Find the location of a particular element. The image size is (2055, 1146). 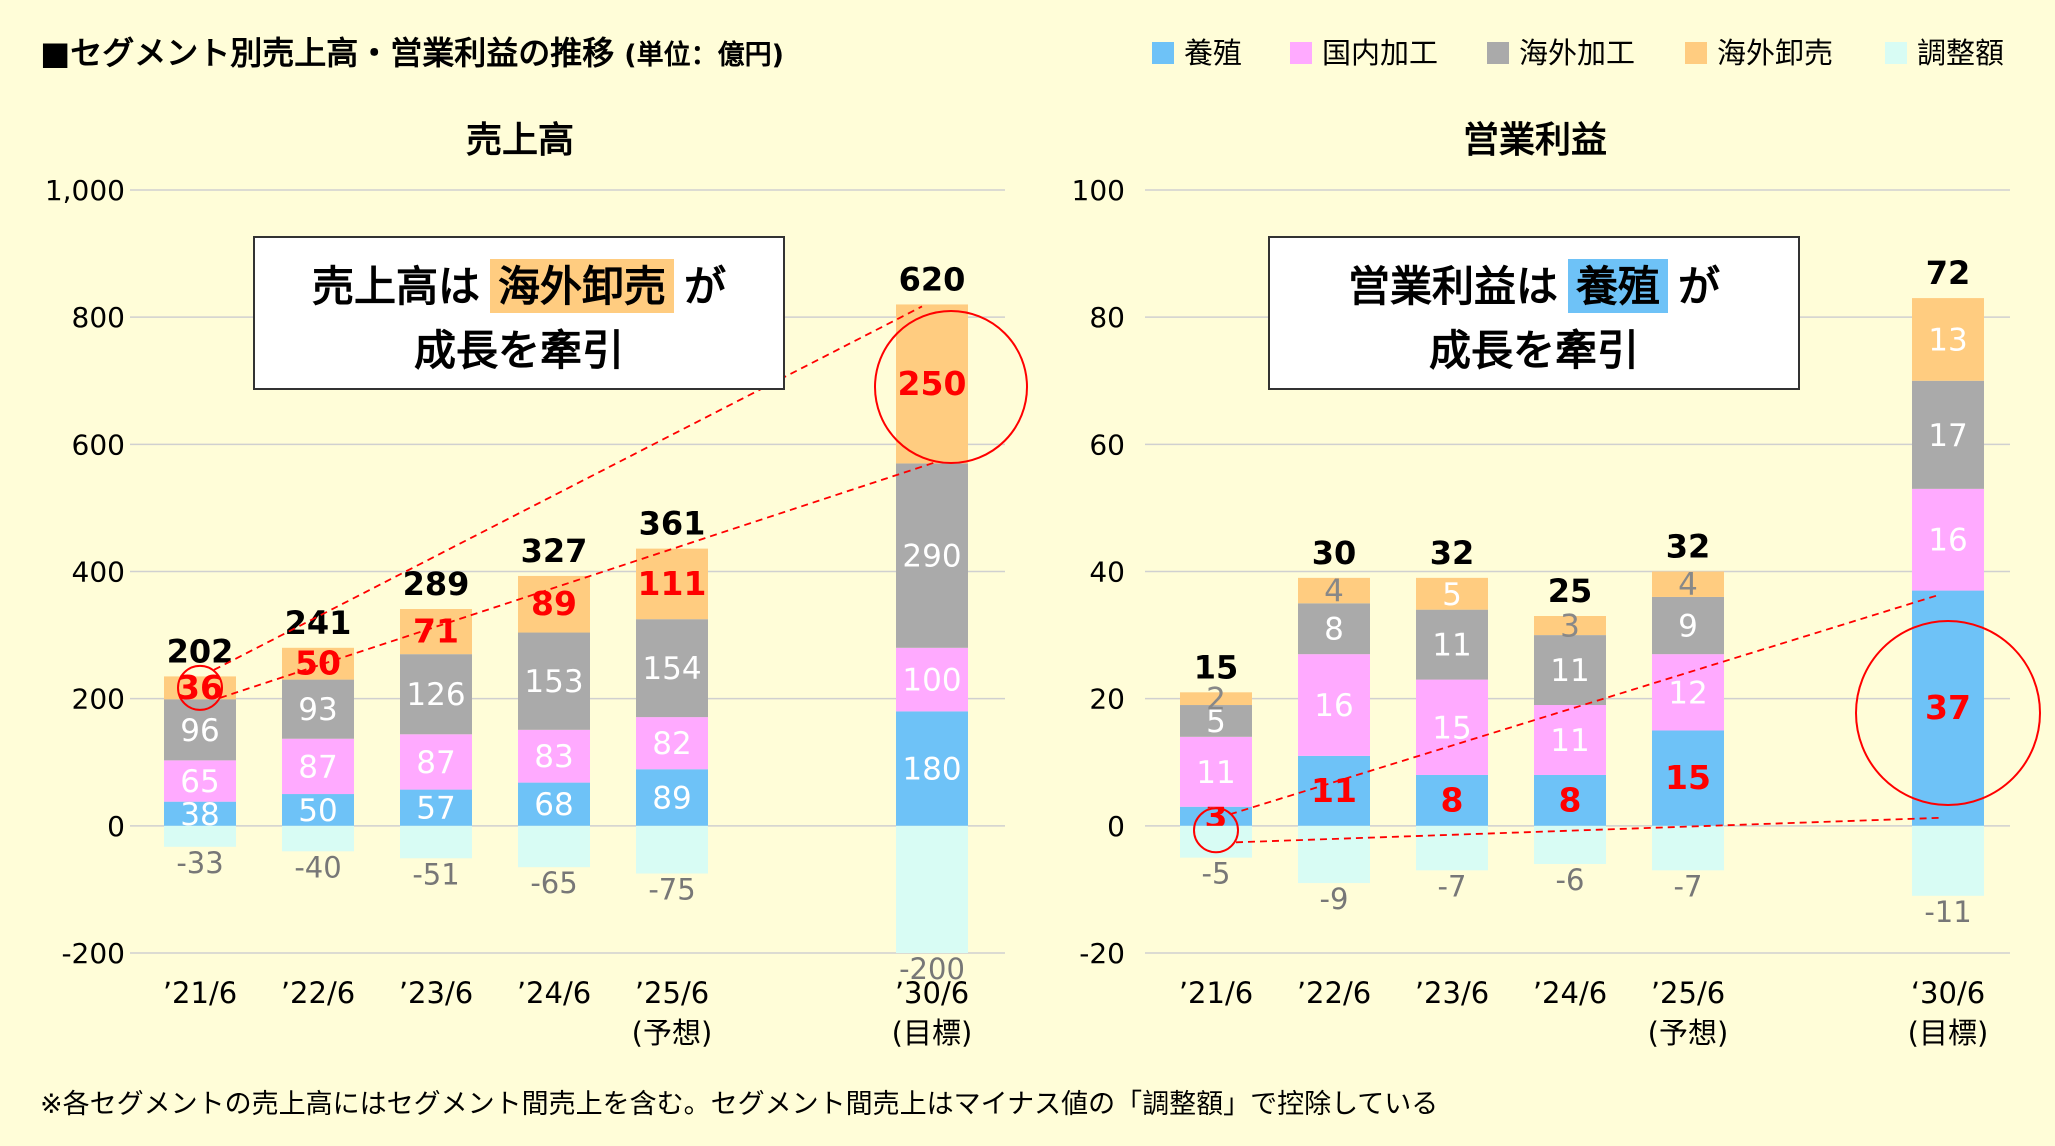

bar-total-label: 327 is located at coordinates (554, 551).